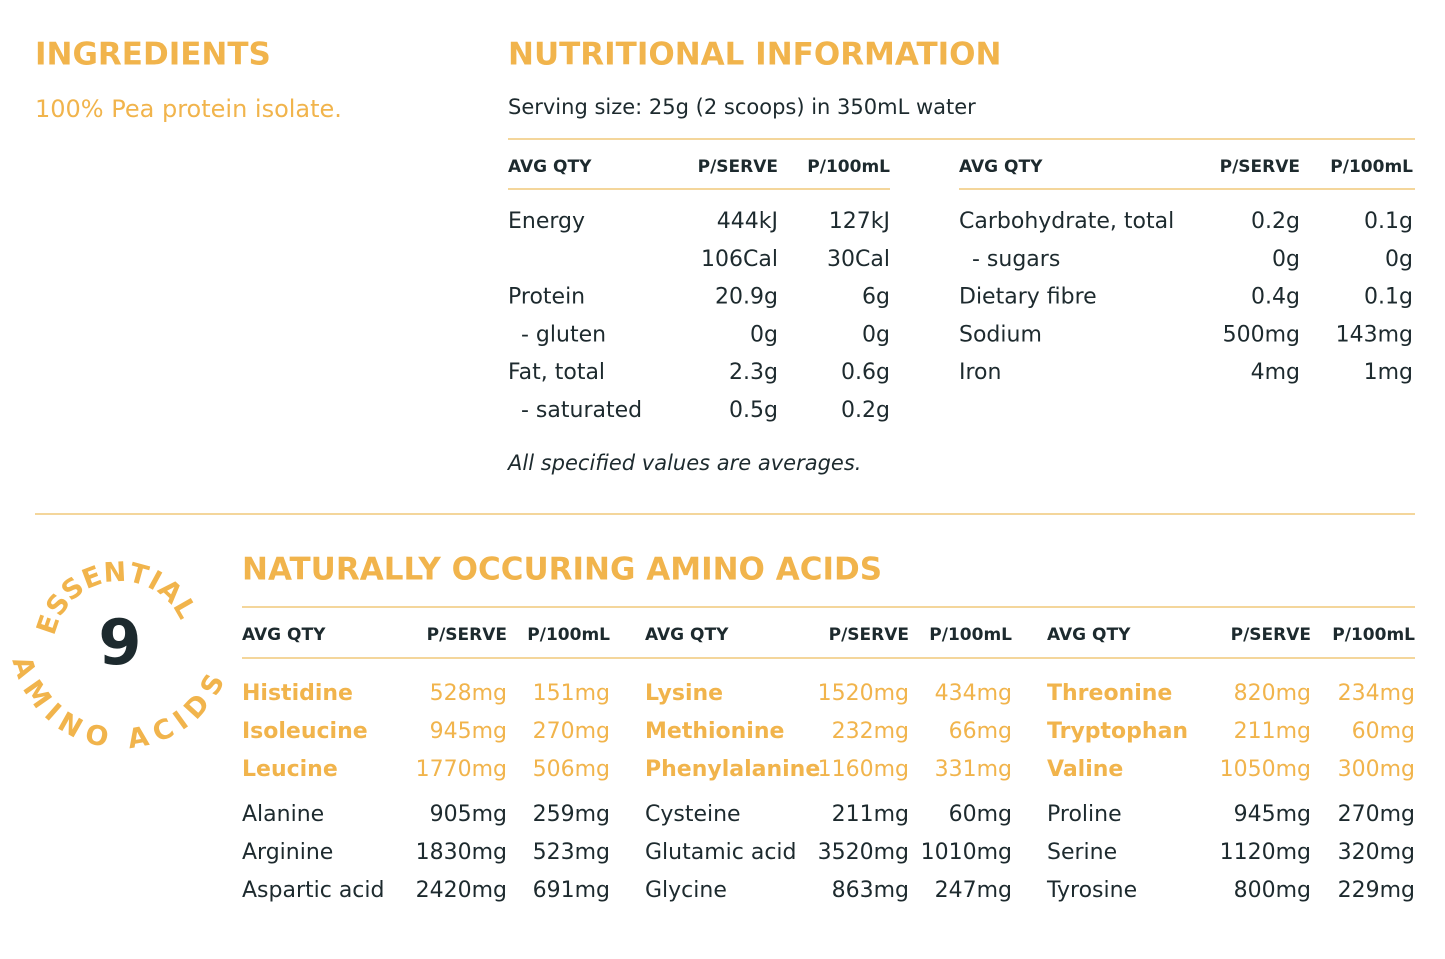 This screenshot has height=959, width=1445. I want to click on essential-amino-name: Valine, so click(1085, 769).